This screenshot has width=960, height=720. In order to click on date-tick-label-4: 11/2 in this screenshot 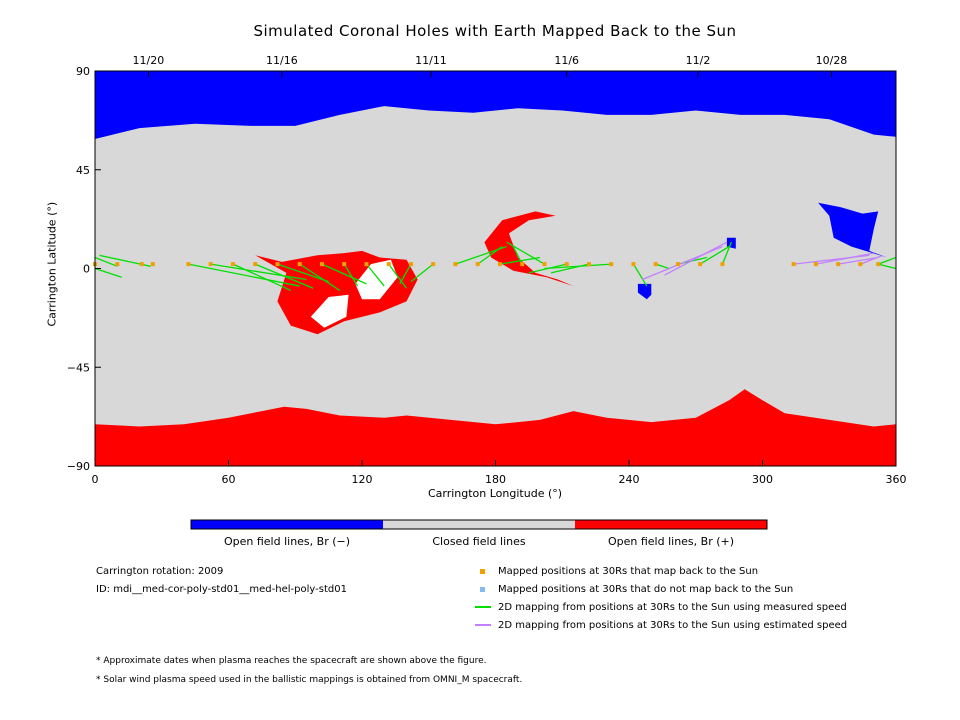, I will do `click(698, 60)`.